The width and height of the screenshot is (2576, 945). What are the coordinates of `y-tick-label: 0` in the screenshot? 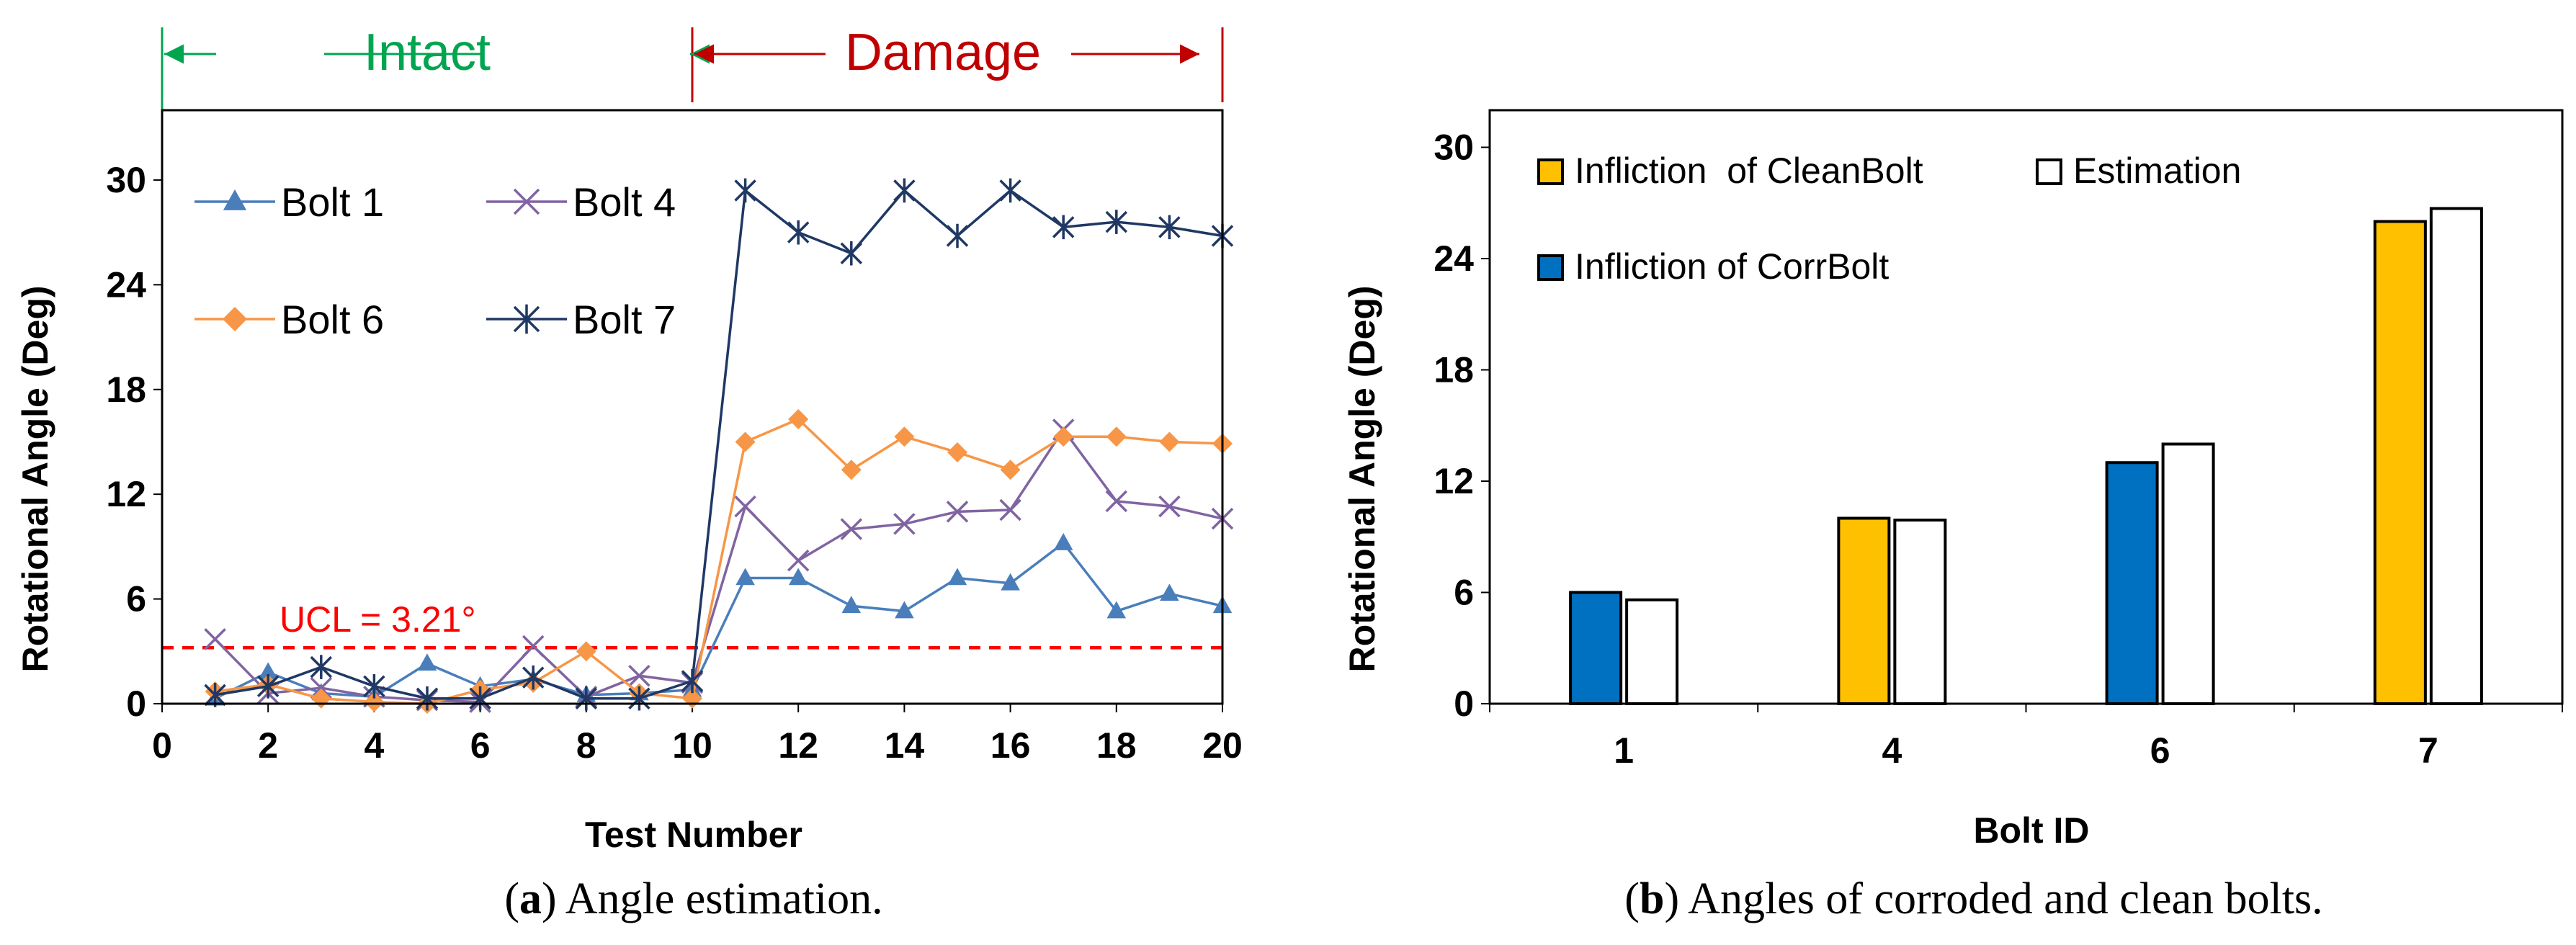 It's located at (1464, 704).